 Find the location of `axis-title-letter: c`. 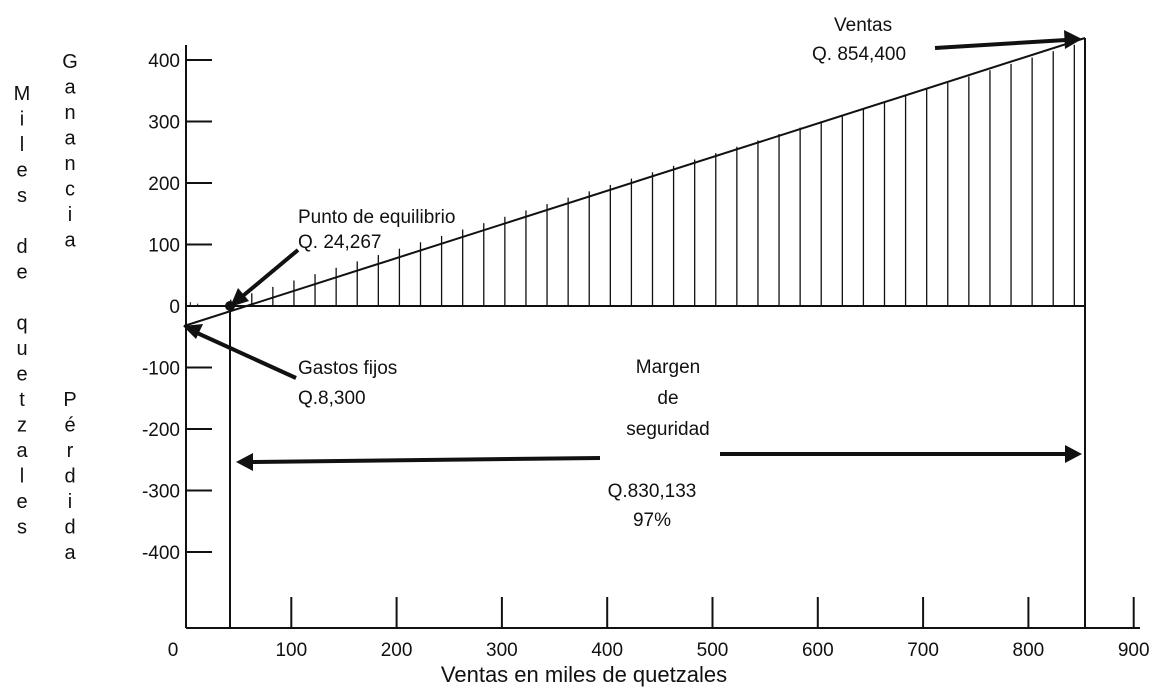

axis-title-letter: c is located at coordinates (70, 190).